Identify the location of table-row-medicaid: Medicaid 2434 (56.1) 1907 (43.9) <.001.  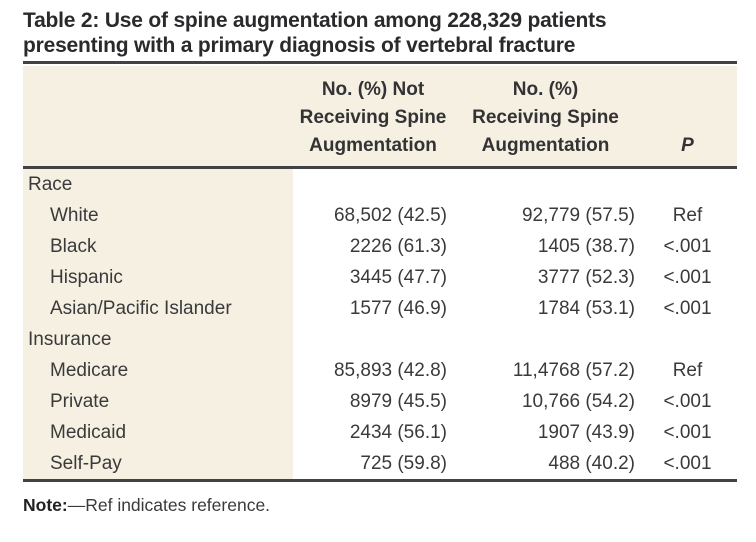
(380, 432).